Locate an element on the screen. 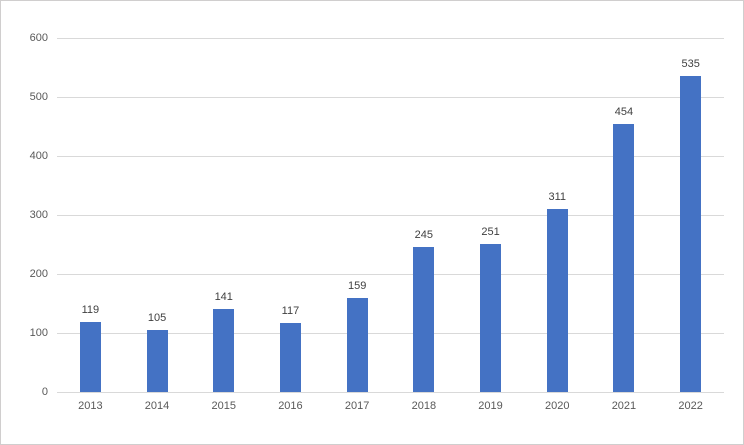 The height and width of the screenshot is (445, 744). bar-value-label: 159 is located at coordinates (357, 286).